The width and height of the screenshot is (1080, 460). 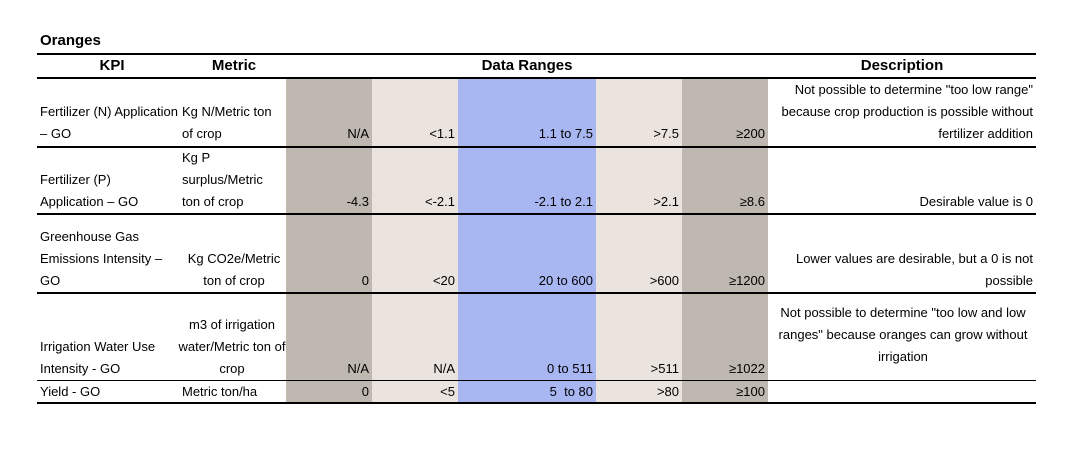 I want to click on band-r5, so click(x=725, y=240).